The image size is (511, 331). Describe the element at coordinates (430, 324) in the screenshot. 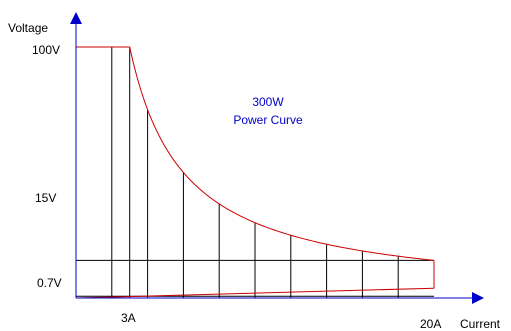

I see `x-tick-label-20a: 20A` at that location.